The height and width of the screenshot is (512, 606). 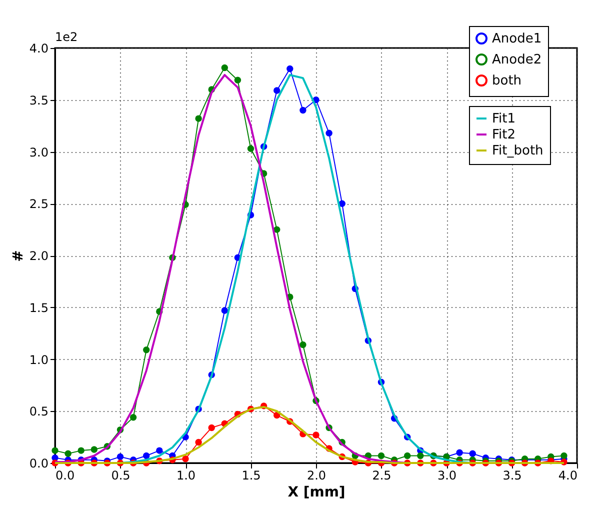 I want to click on x-tick-label: 1.5, so click(x=251, y=475).